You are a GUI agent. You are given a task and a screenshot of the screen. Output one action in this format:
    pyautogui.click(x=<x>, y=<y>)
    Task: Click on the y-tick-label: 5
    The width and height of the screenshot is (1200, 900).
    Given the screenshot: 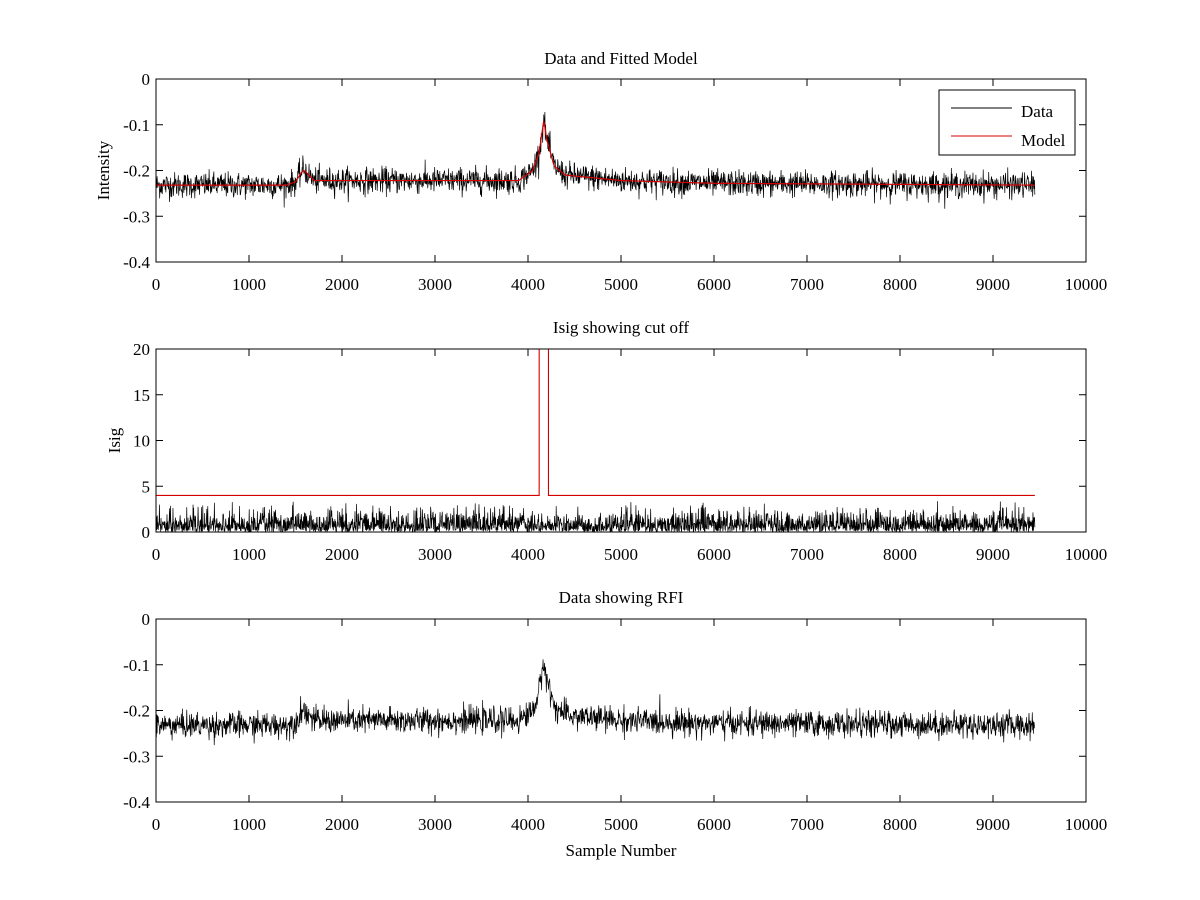 What is the action you would take?
    pyautogui.click(x=146, y=486)
    